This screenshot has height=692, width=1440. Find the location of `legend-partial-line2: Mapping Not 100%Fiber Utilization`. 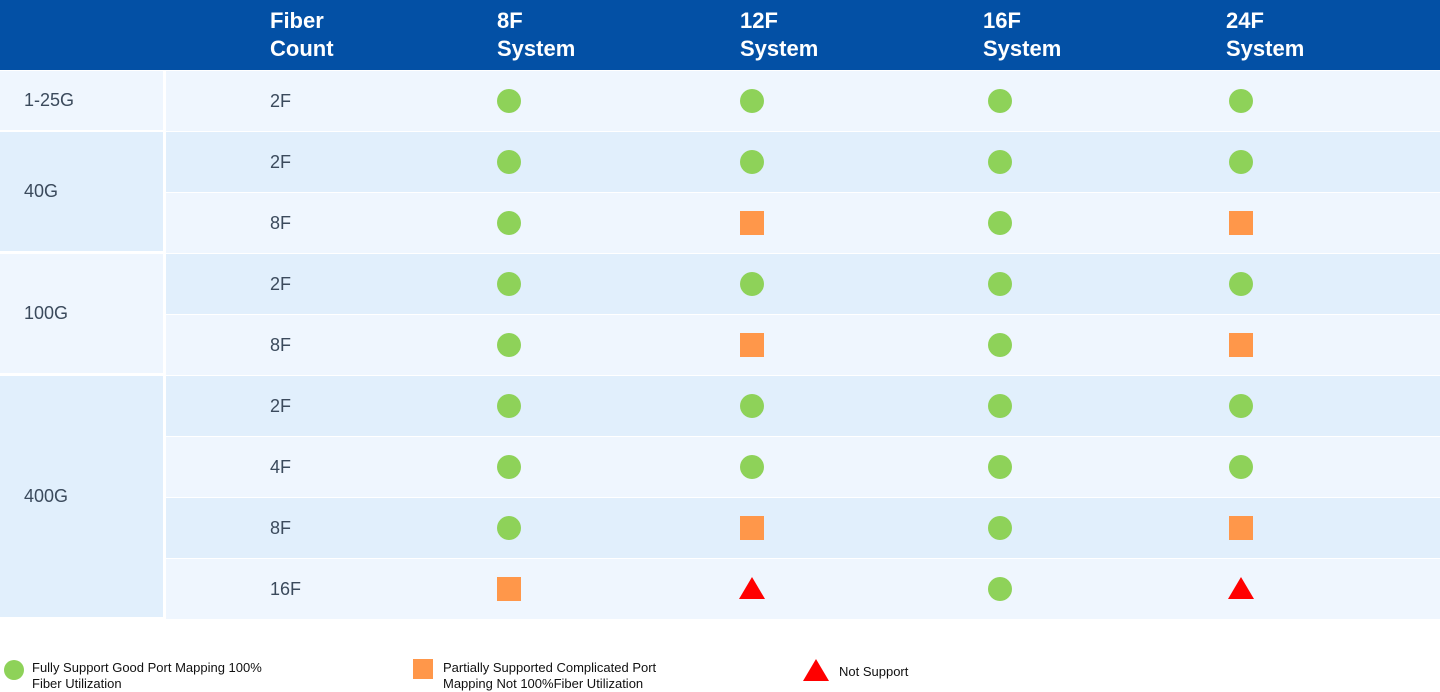

legend-partial-line2: Mapping Not 100%Fiber Utilization is located at coordinates (543, 683).